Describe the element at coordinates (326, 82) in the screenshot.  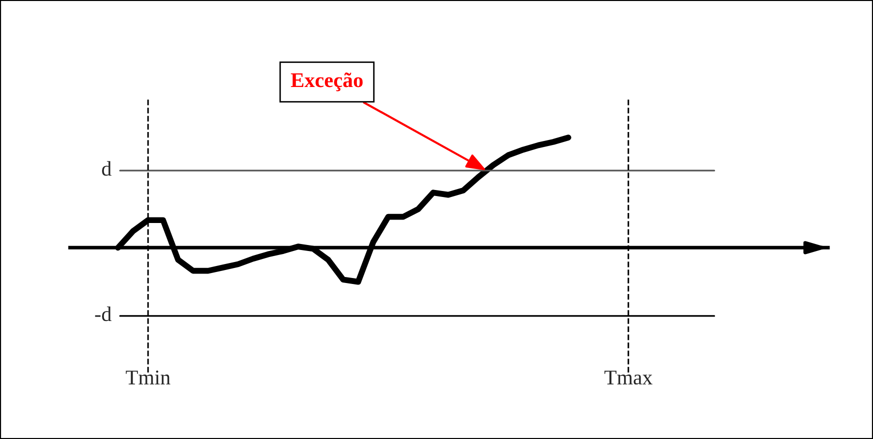
I see `text: Exceção` at that location.